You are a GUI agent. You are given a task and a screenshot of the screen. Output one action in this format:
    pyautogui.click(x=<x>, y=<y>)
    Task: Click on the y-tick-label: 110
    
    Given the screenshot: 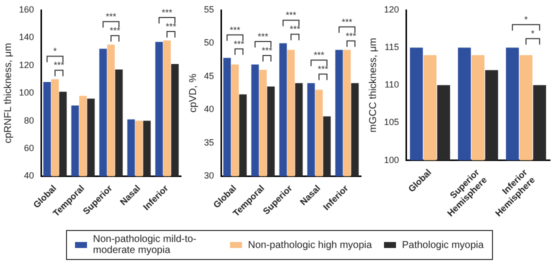 What is the action you would take?
    pyautogui.click(x=392, y=85)
    